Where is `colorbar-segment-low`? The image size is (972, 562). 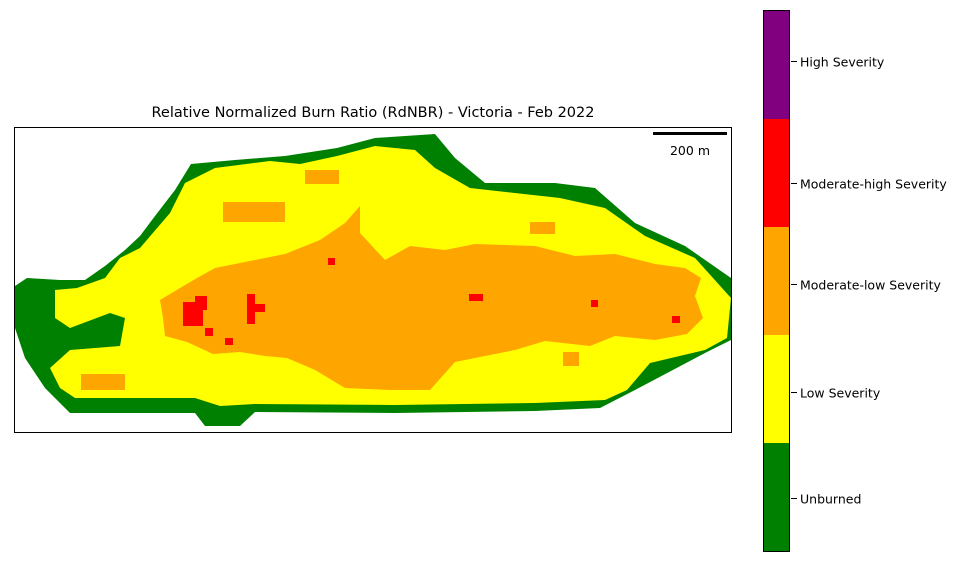
colorbar-segment-low is located at coordinates (776, 389).